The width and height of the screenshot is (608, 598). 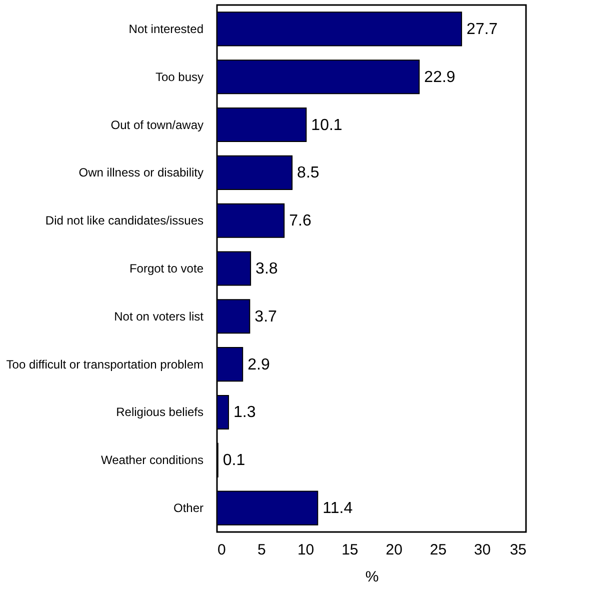 I want to click on y-tick-label: Not interested, so click(x=166, y=29).